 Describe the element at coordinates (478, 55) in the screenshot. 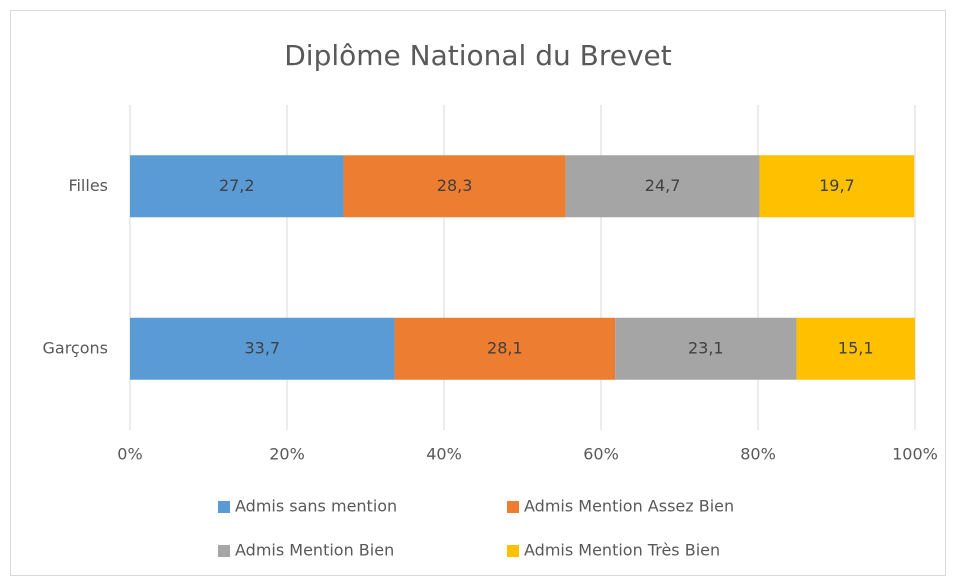

I see `chart-title: Diplôme National du Brevet` at that location.